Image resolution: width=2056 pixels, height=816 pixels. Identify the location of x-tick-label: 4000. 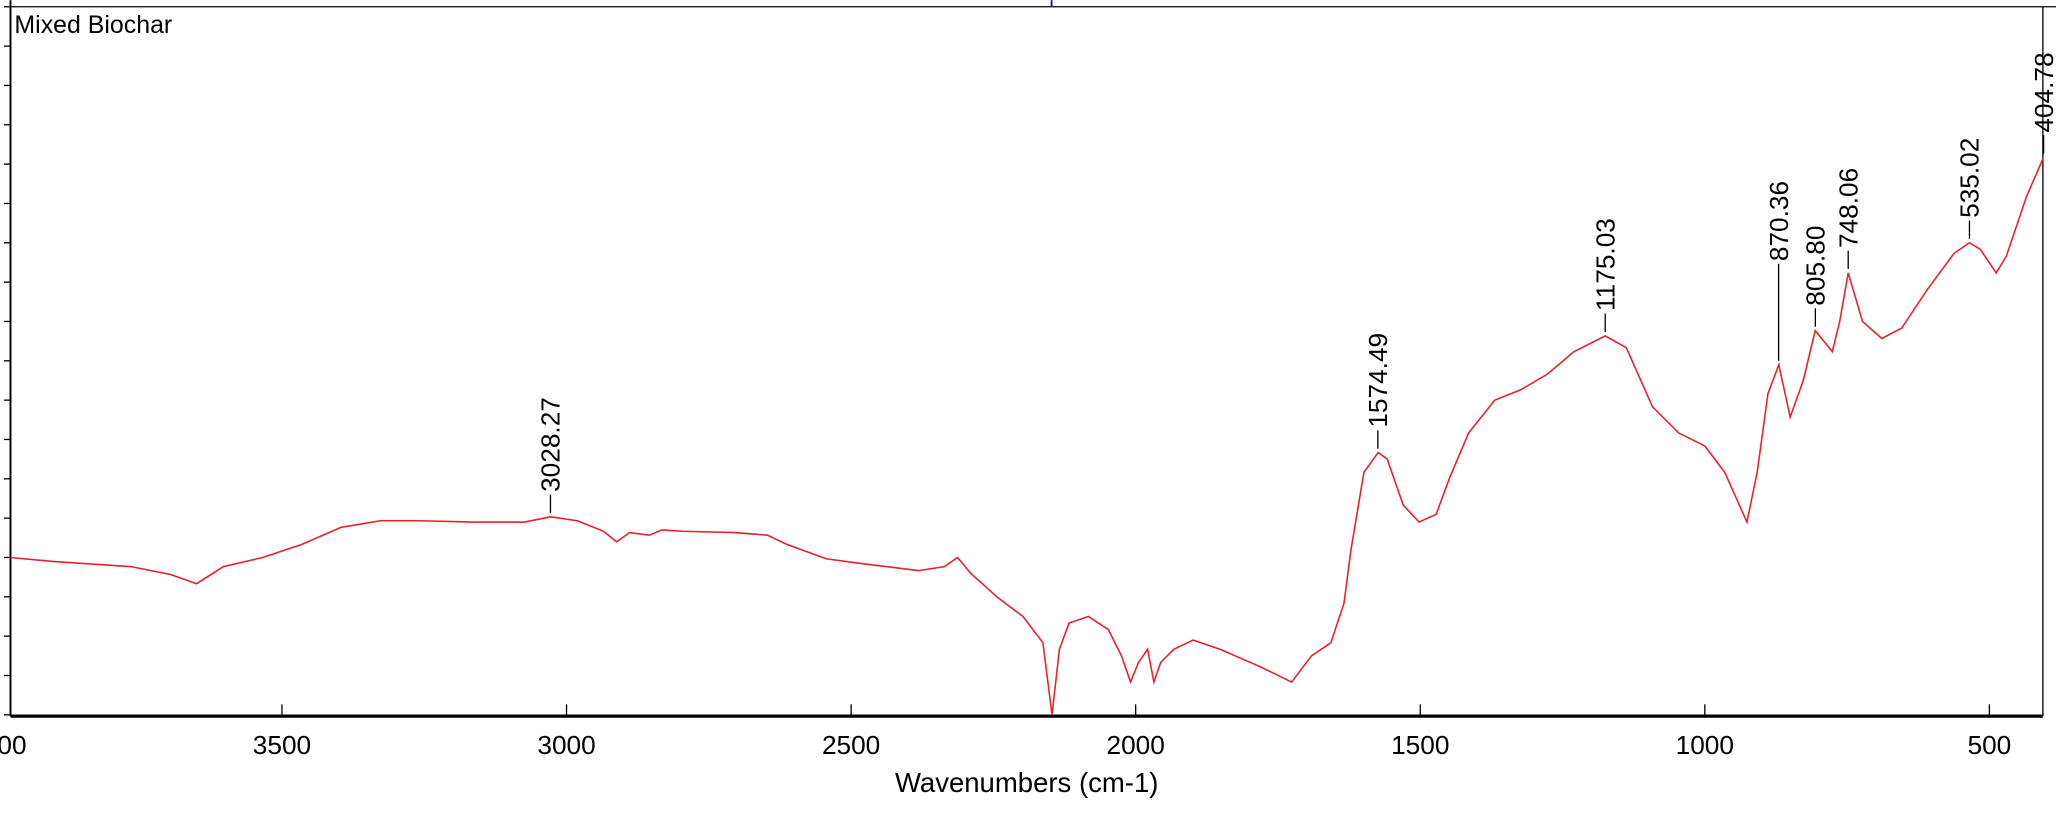
(13, 745).